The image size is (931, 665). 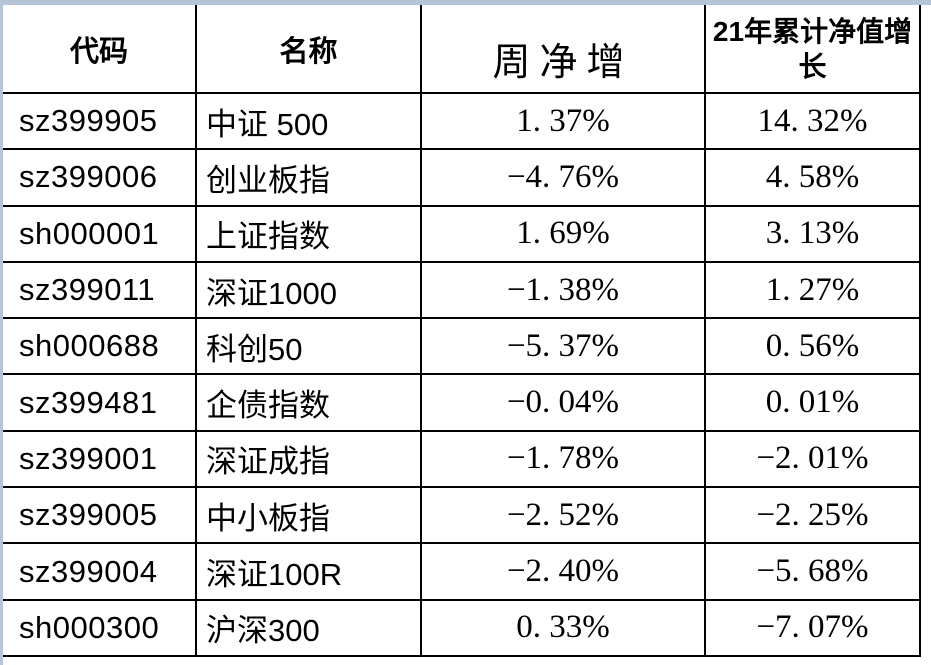 I want to click on week-change-cell: −1. 78%, so click(x=563, y=459).